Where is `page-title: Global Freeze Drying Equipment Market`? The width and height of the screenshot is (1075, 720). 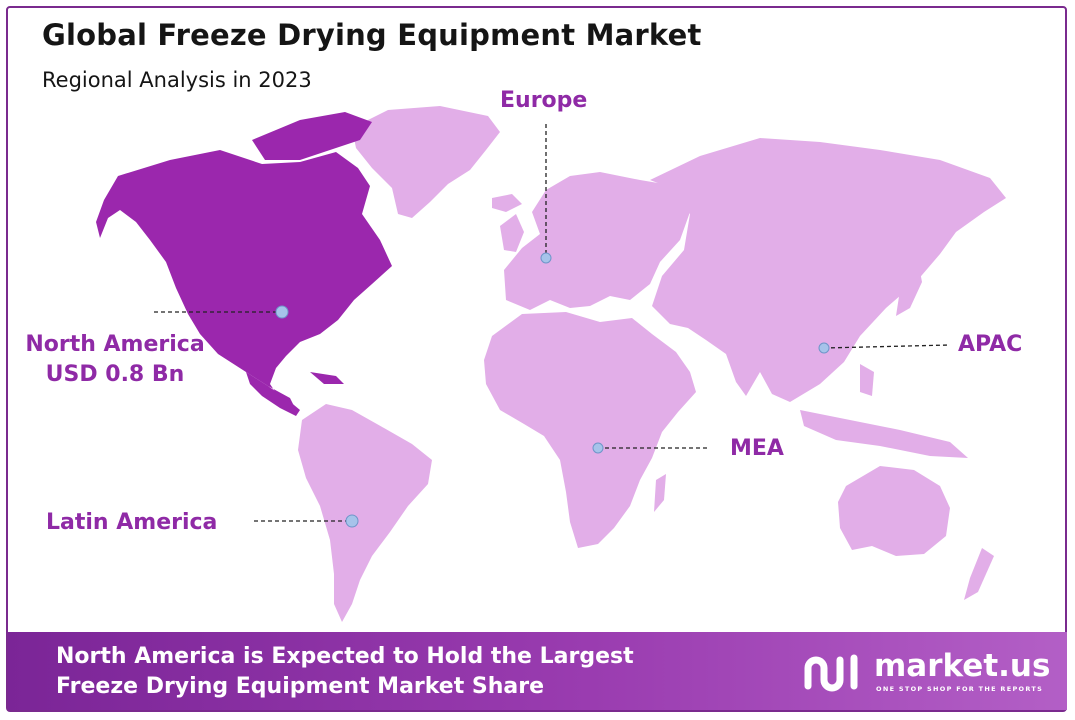 page-title: Global Freeze Drying Equipment Market is located at coordinates (372, 35).